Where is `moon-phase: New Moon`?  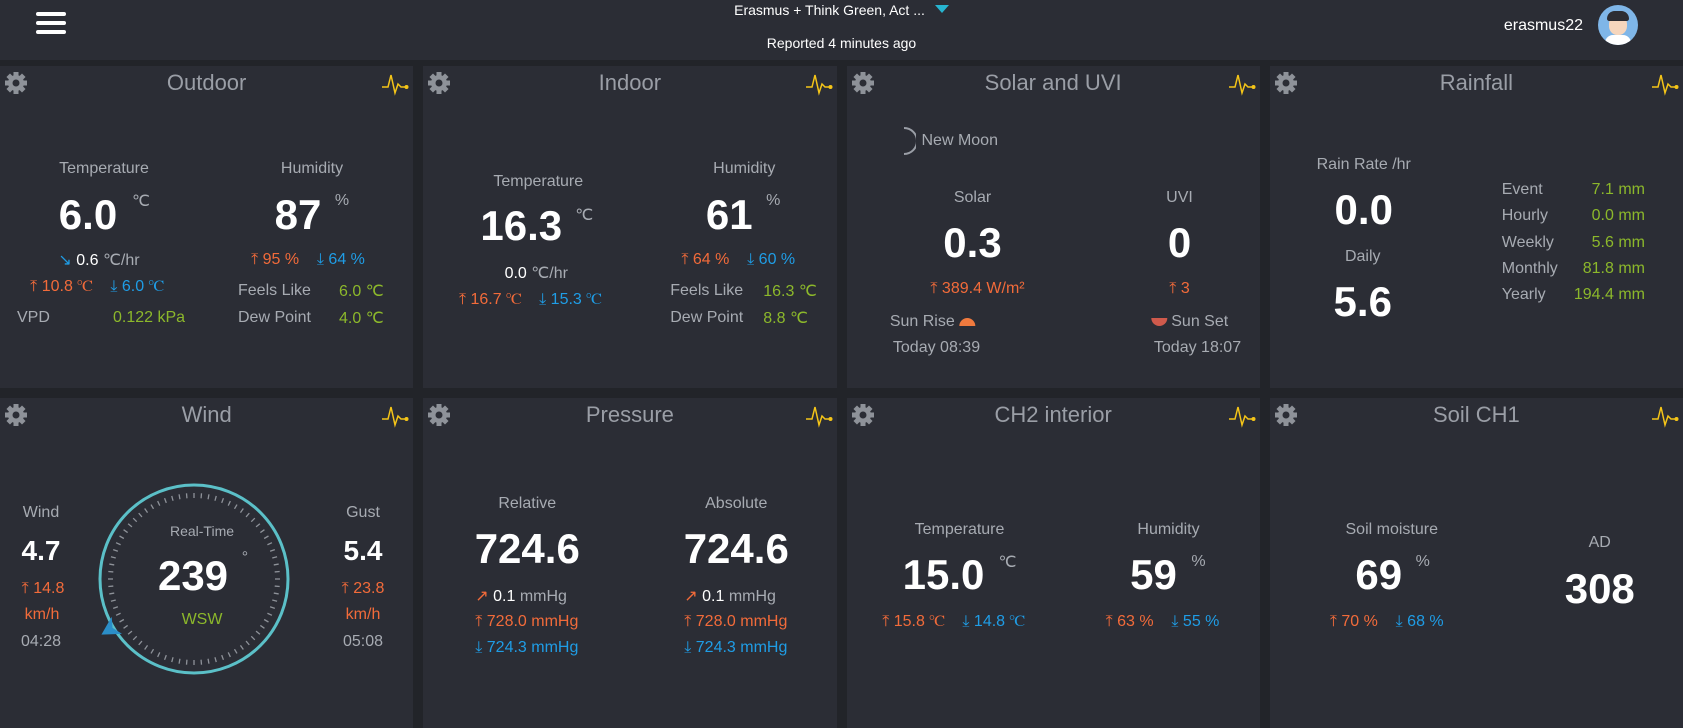
moon-phase: New Moon is located at coordinates (960, 141).